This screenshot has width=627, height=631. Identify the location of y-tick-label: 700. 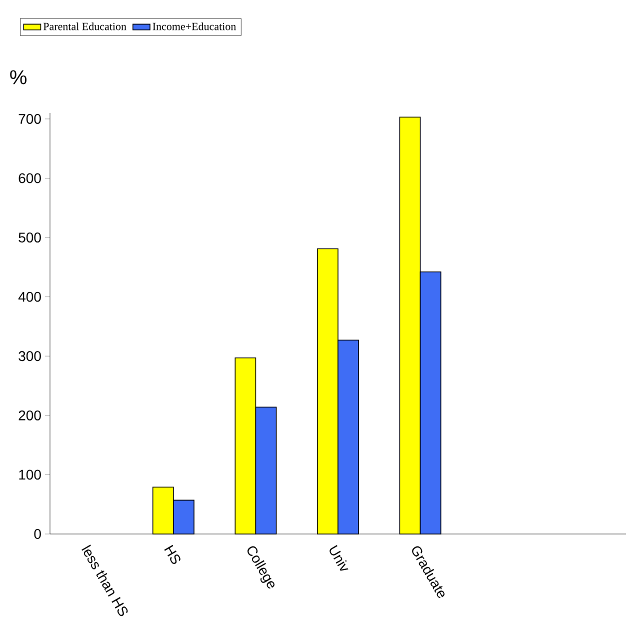
(29, 119).